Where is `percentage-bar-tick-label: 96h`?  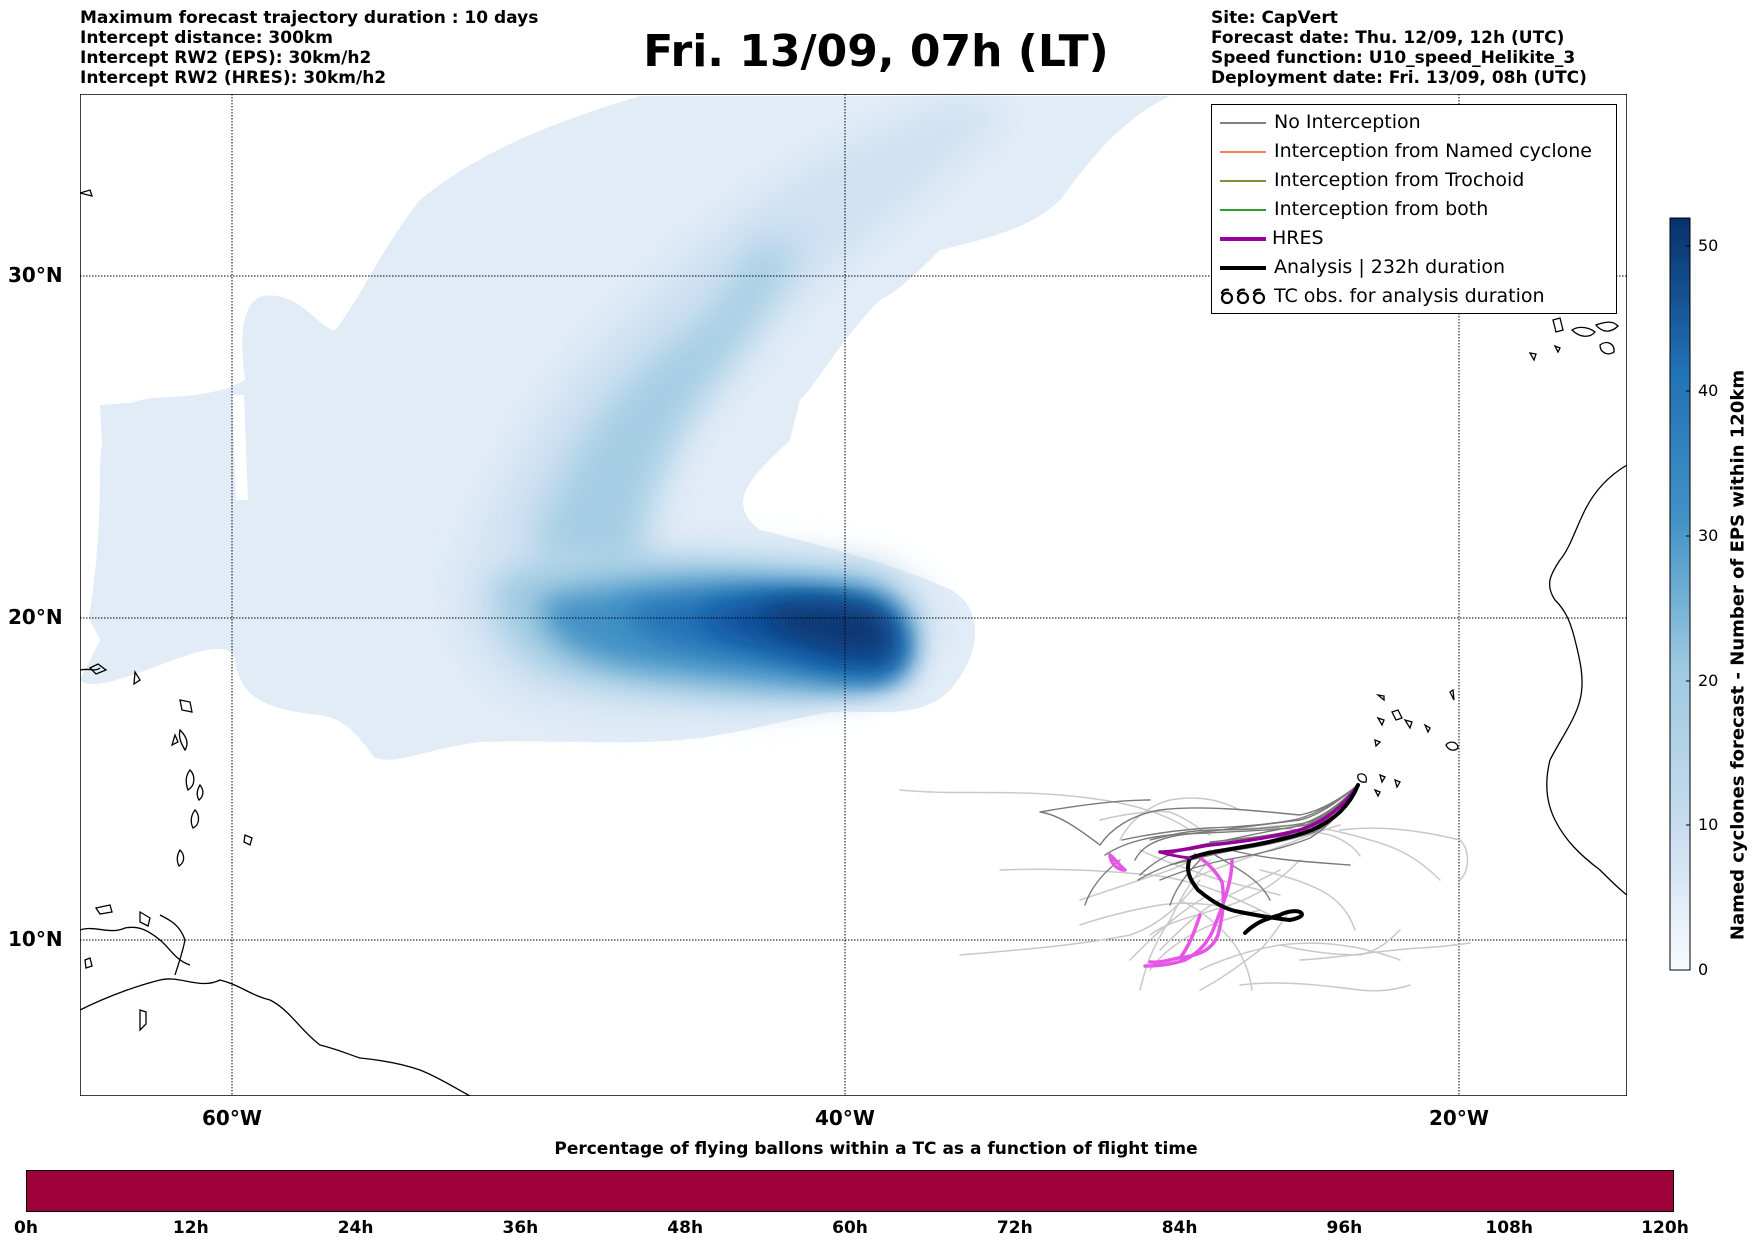 percentage-bar-tick-label: 96h is located at coordinates (1344, 1228).